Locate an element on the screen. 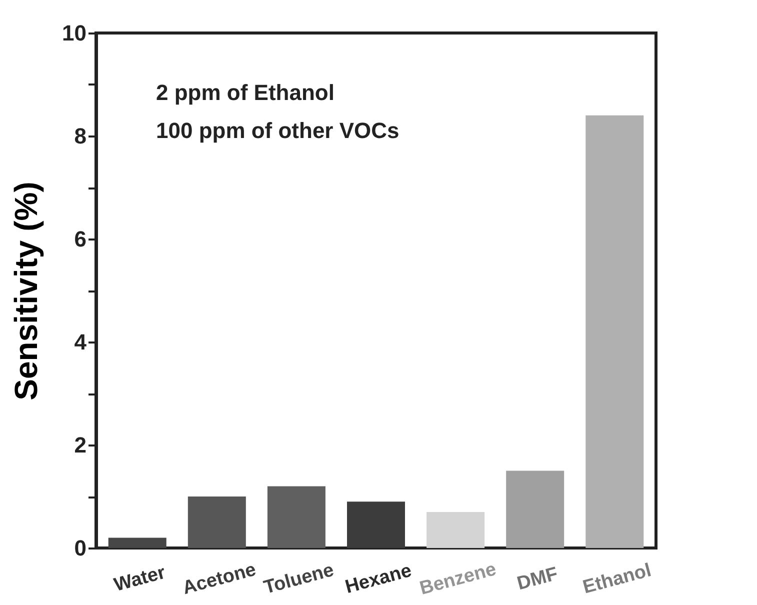  annotation: 2 ppm of Ethanol is located at coordinates (245, 92).